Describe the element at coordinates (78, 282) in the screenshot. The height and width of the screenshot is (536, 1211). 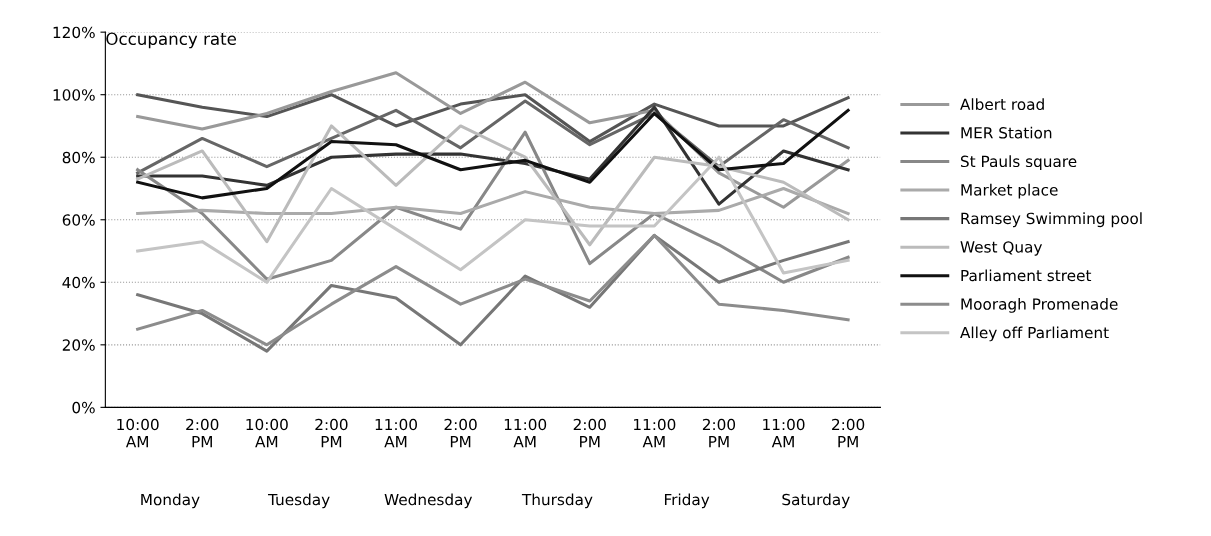
I see `y-tick-label: 40%` at that location.